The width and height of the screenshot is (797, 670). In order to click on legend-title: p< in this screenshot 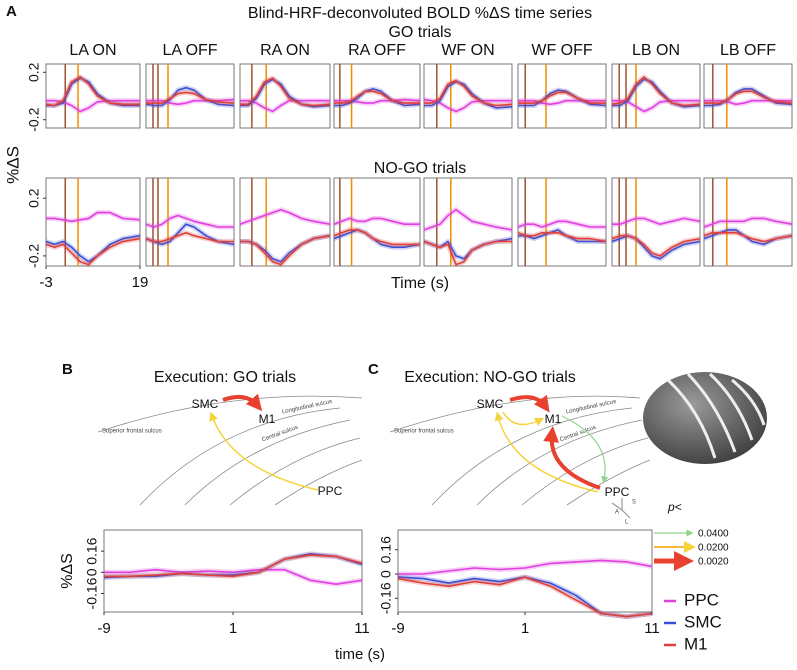, I will do `click(674, 507)`.